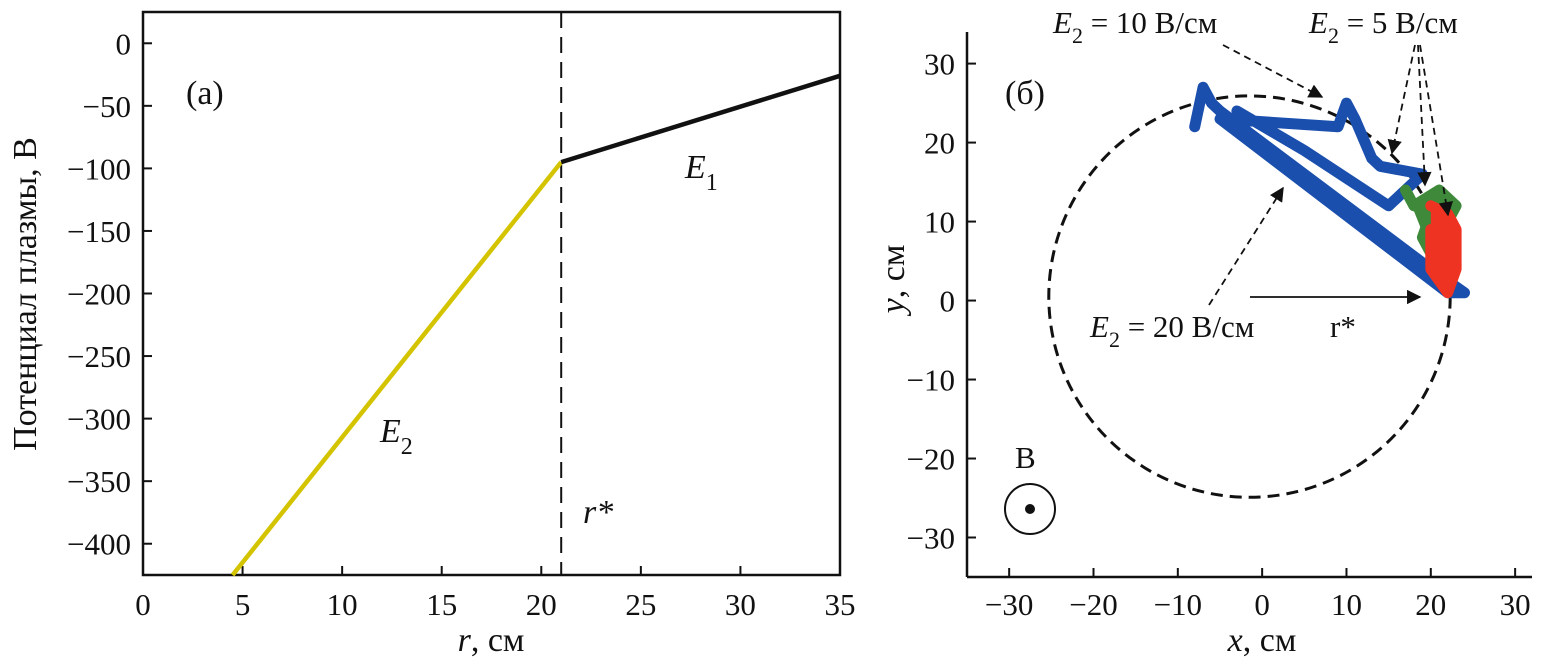  I want to click on y-tick-label: 20, so click(939, 143).